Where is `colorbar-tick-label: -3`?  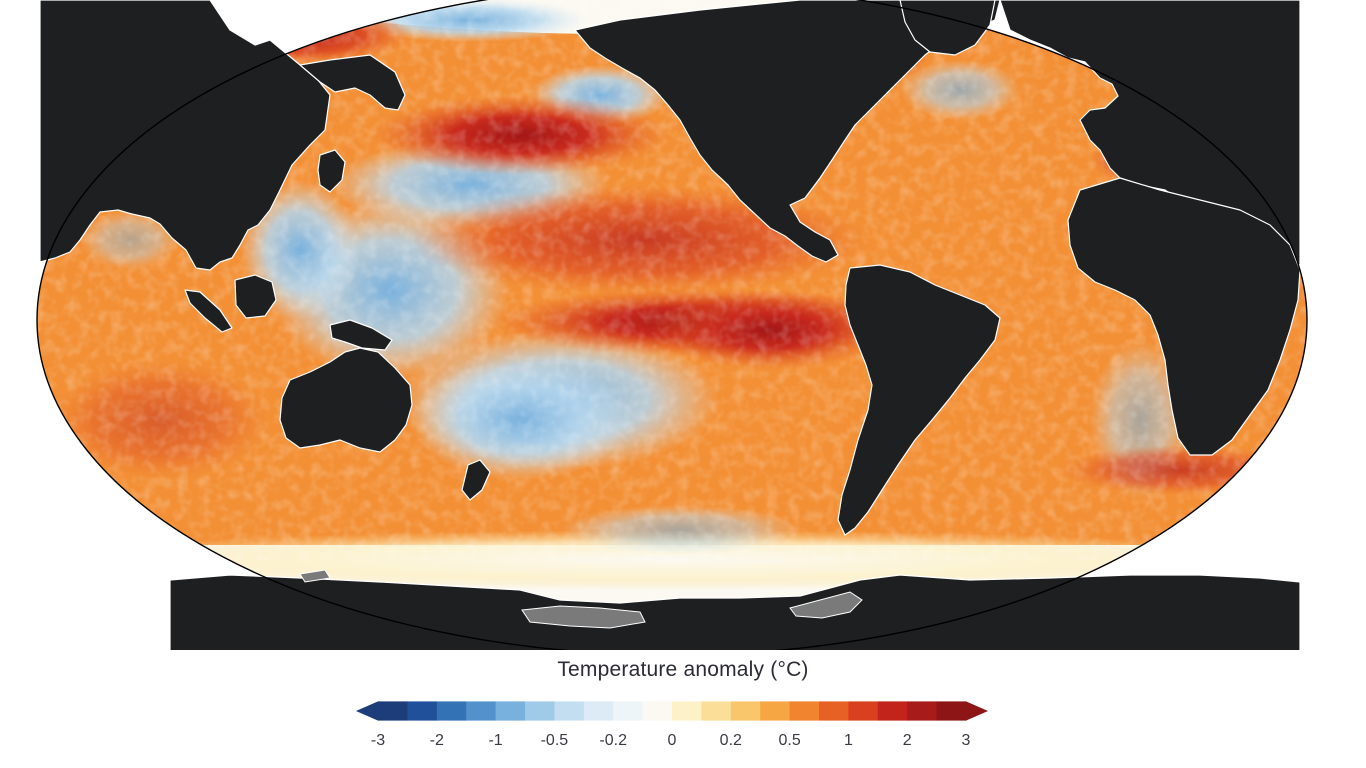 colorbar-tick-label: -3 is located at coordinates (378, 740).